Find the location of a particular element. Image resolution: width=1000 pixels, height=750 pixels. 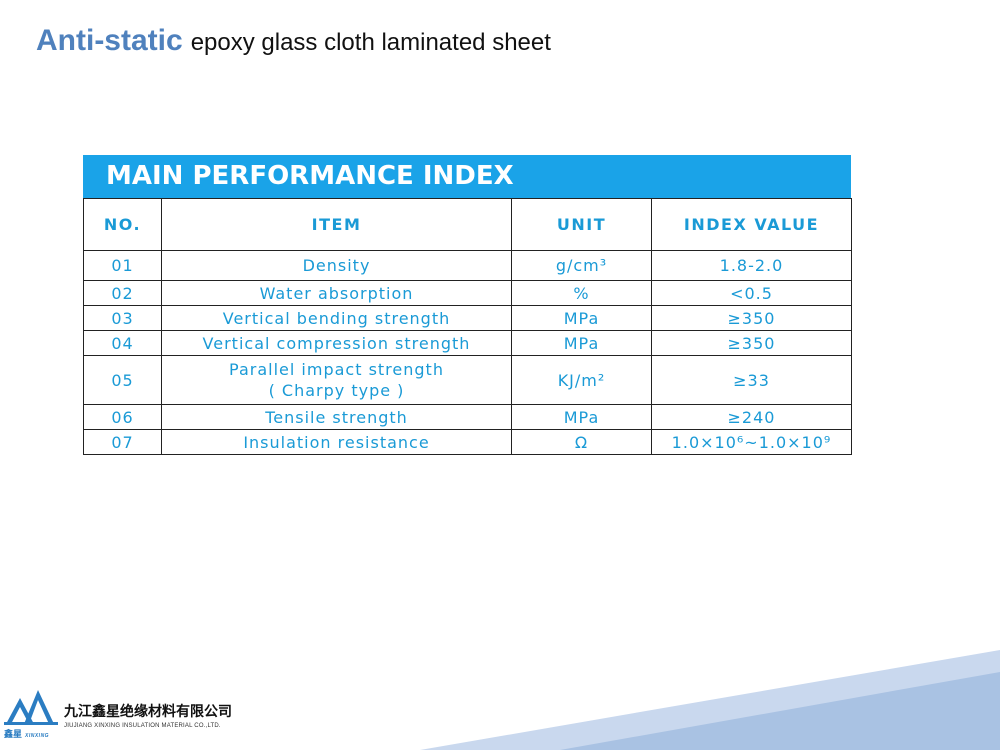

logo-mark-cn: 鑫星 is located at coordinates (13, 734).